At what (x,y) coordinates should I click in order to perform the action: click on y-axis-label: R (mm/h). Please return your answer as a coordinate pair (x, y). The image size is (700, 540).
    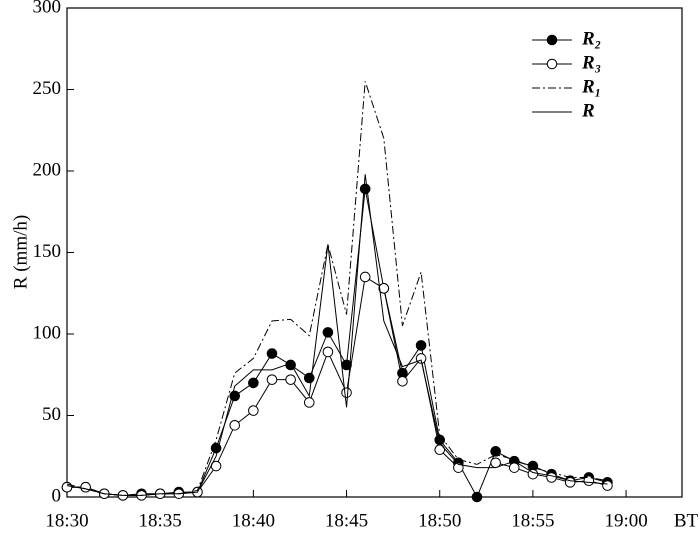
    Looking at the image, I should click on (20, 252).